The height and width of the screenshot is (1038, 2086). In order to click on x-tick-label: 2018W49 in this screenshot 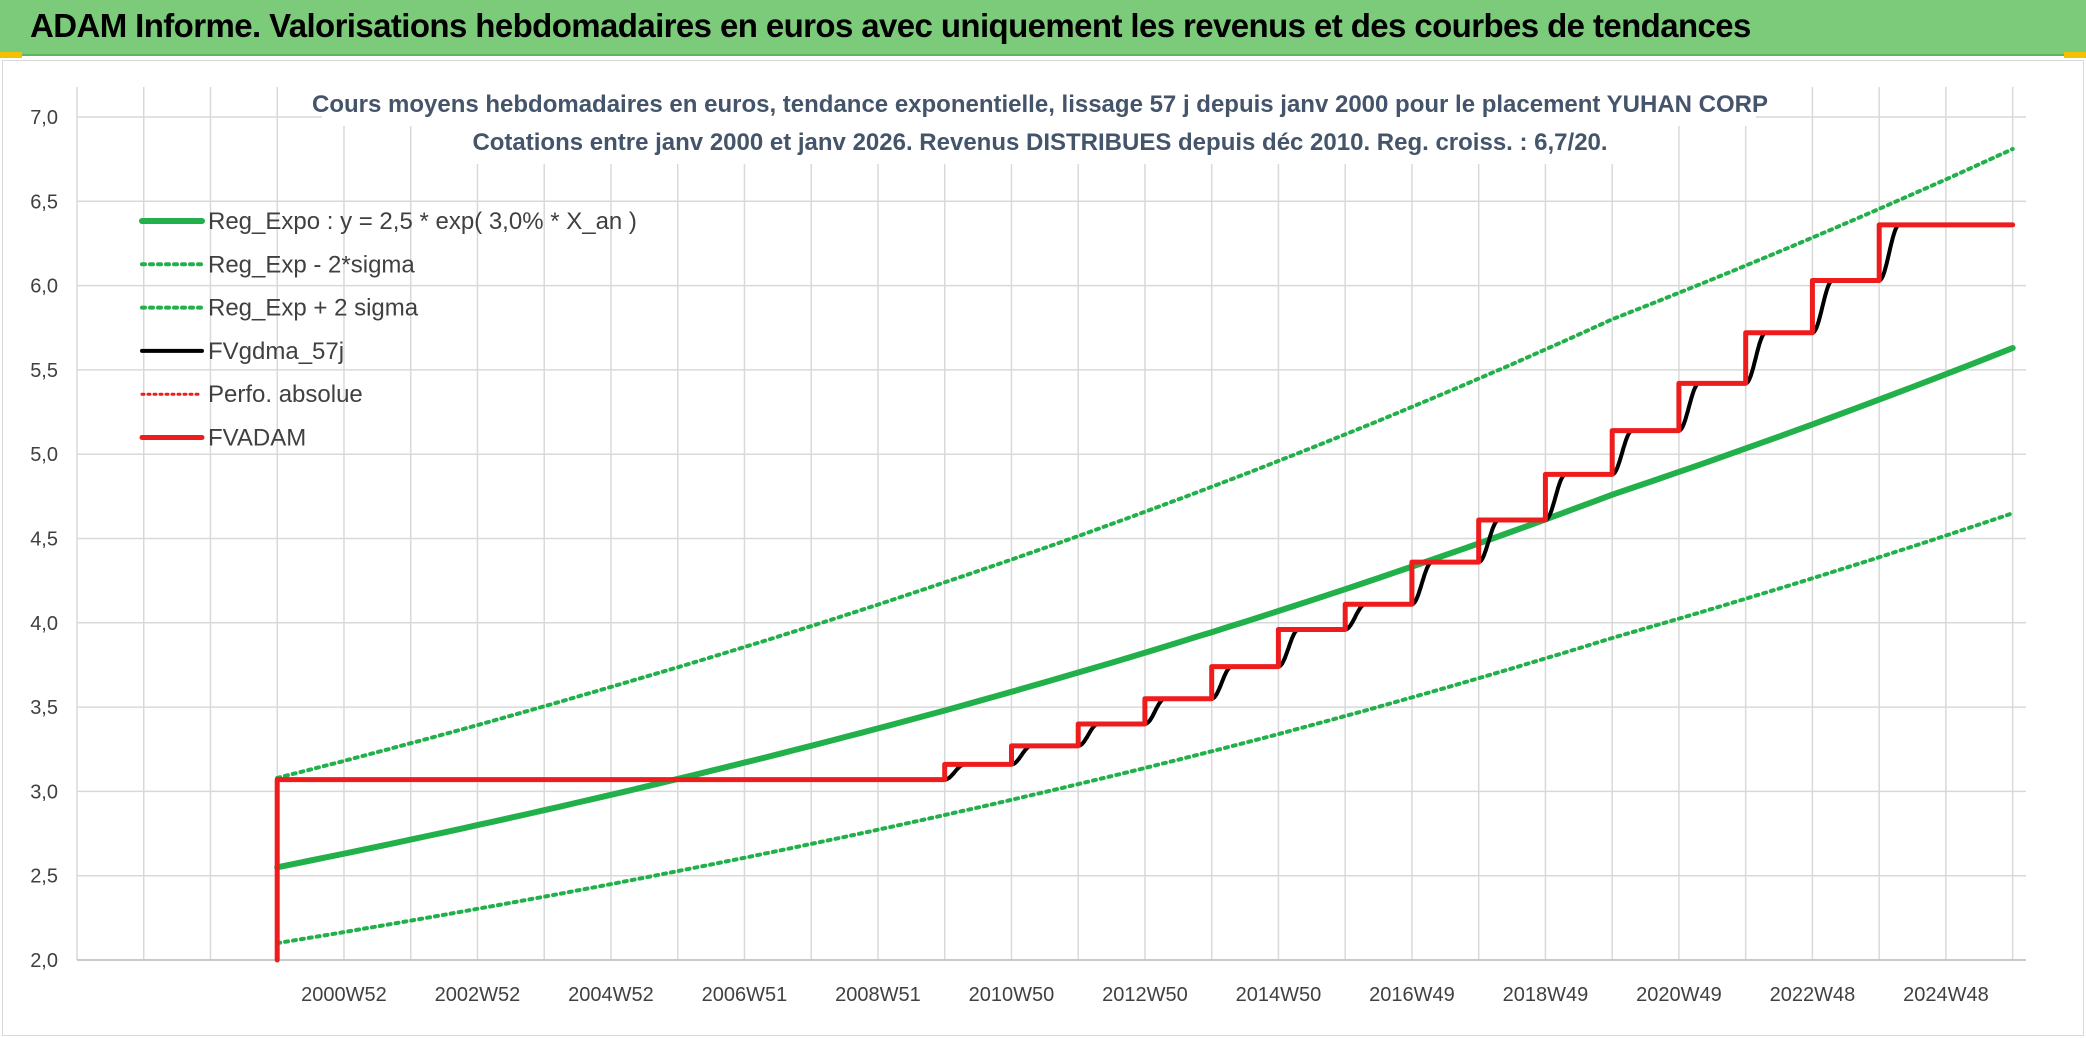, I will do `click(1546, 995)`.